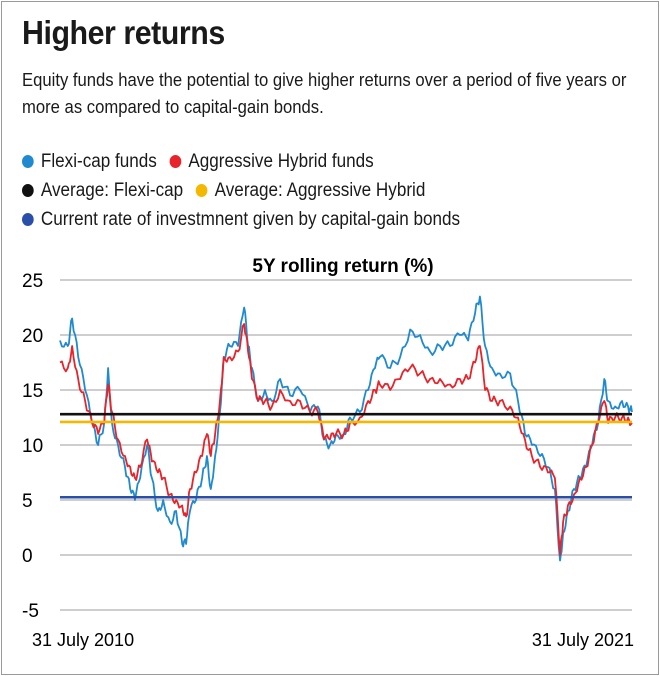  Describe the element at coordinates (112, 190) in the screenshot. I see `legend-label: Average: Flexi-cap` at that location.